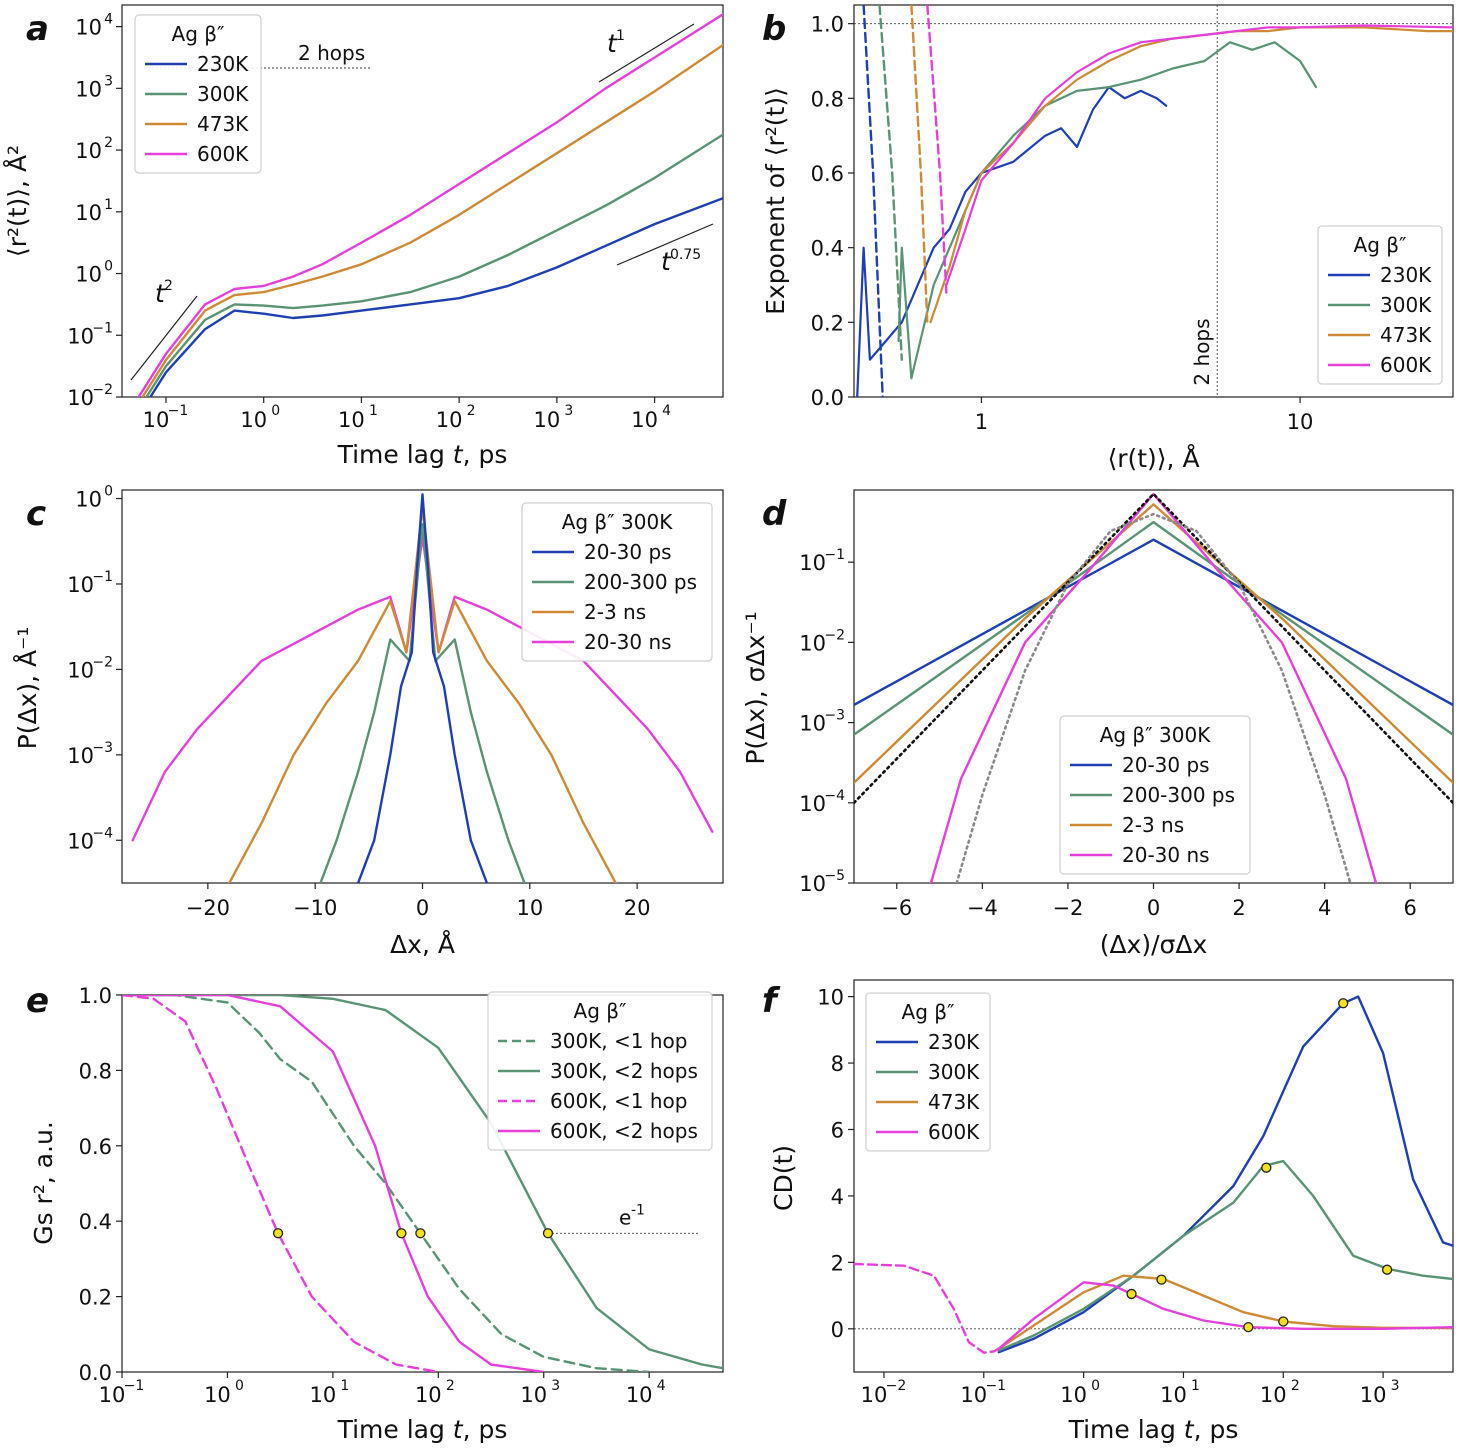 The image size is (1462, 1454). Describe the element at coordinates (827, 249) in the screenshot. I see `y-tick-label-b: 0.4` at that location.